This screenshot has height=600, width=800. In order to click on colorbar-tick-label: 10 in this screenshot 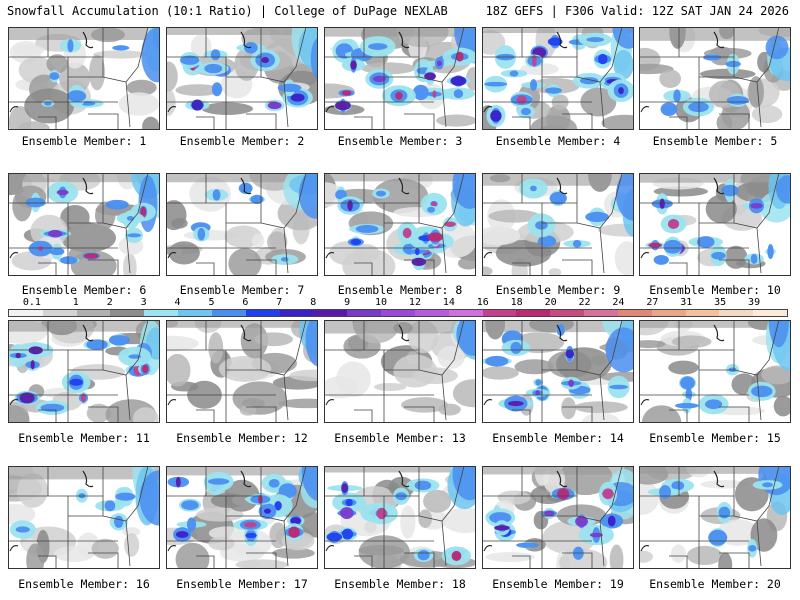, I will do `click(381, 302)`.